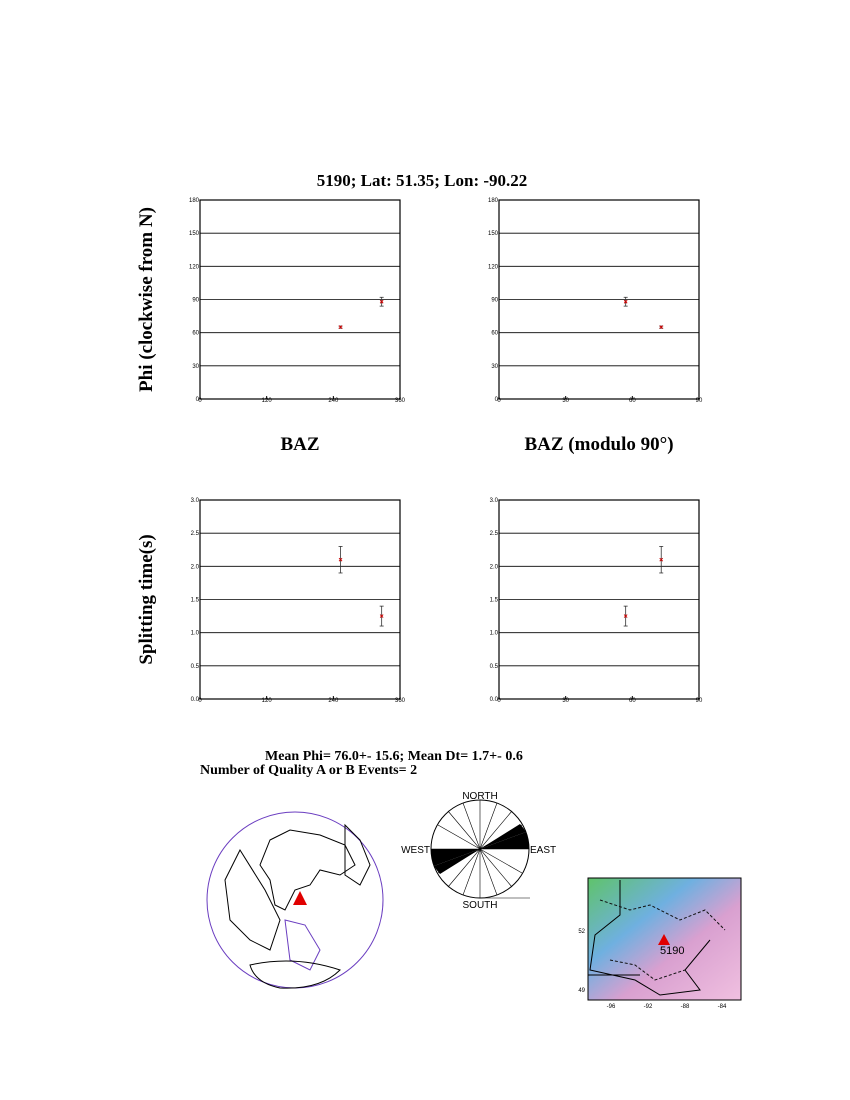  Describe the element at coordinates (295, 900) in the screenshot. I see `globe` at that location.